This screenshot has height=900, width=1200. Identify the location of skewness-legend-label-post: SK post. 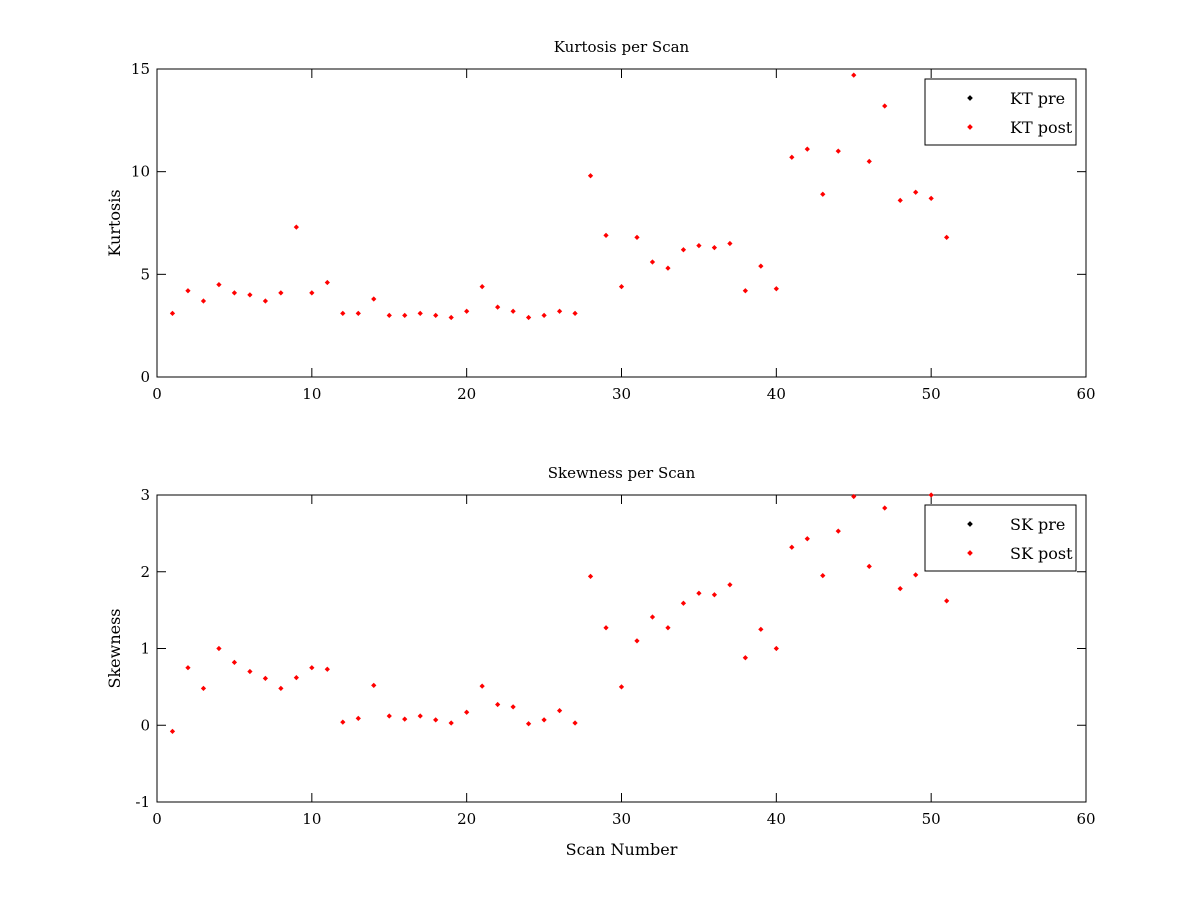
(1041, 553).